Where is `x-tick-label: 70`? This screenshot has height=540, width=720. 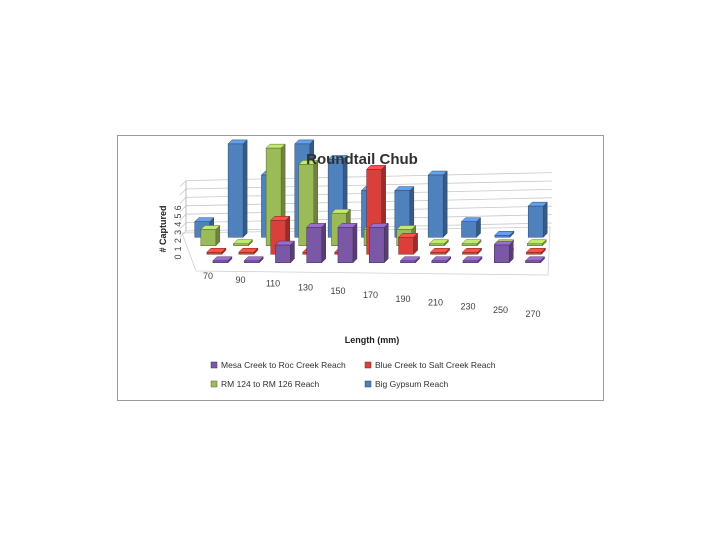 x-tick-label: 70 is located at coordinates (208, 276).